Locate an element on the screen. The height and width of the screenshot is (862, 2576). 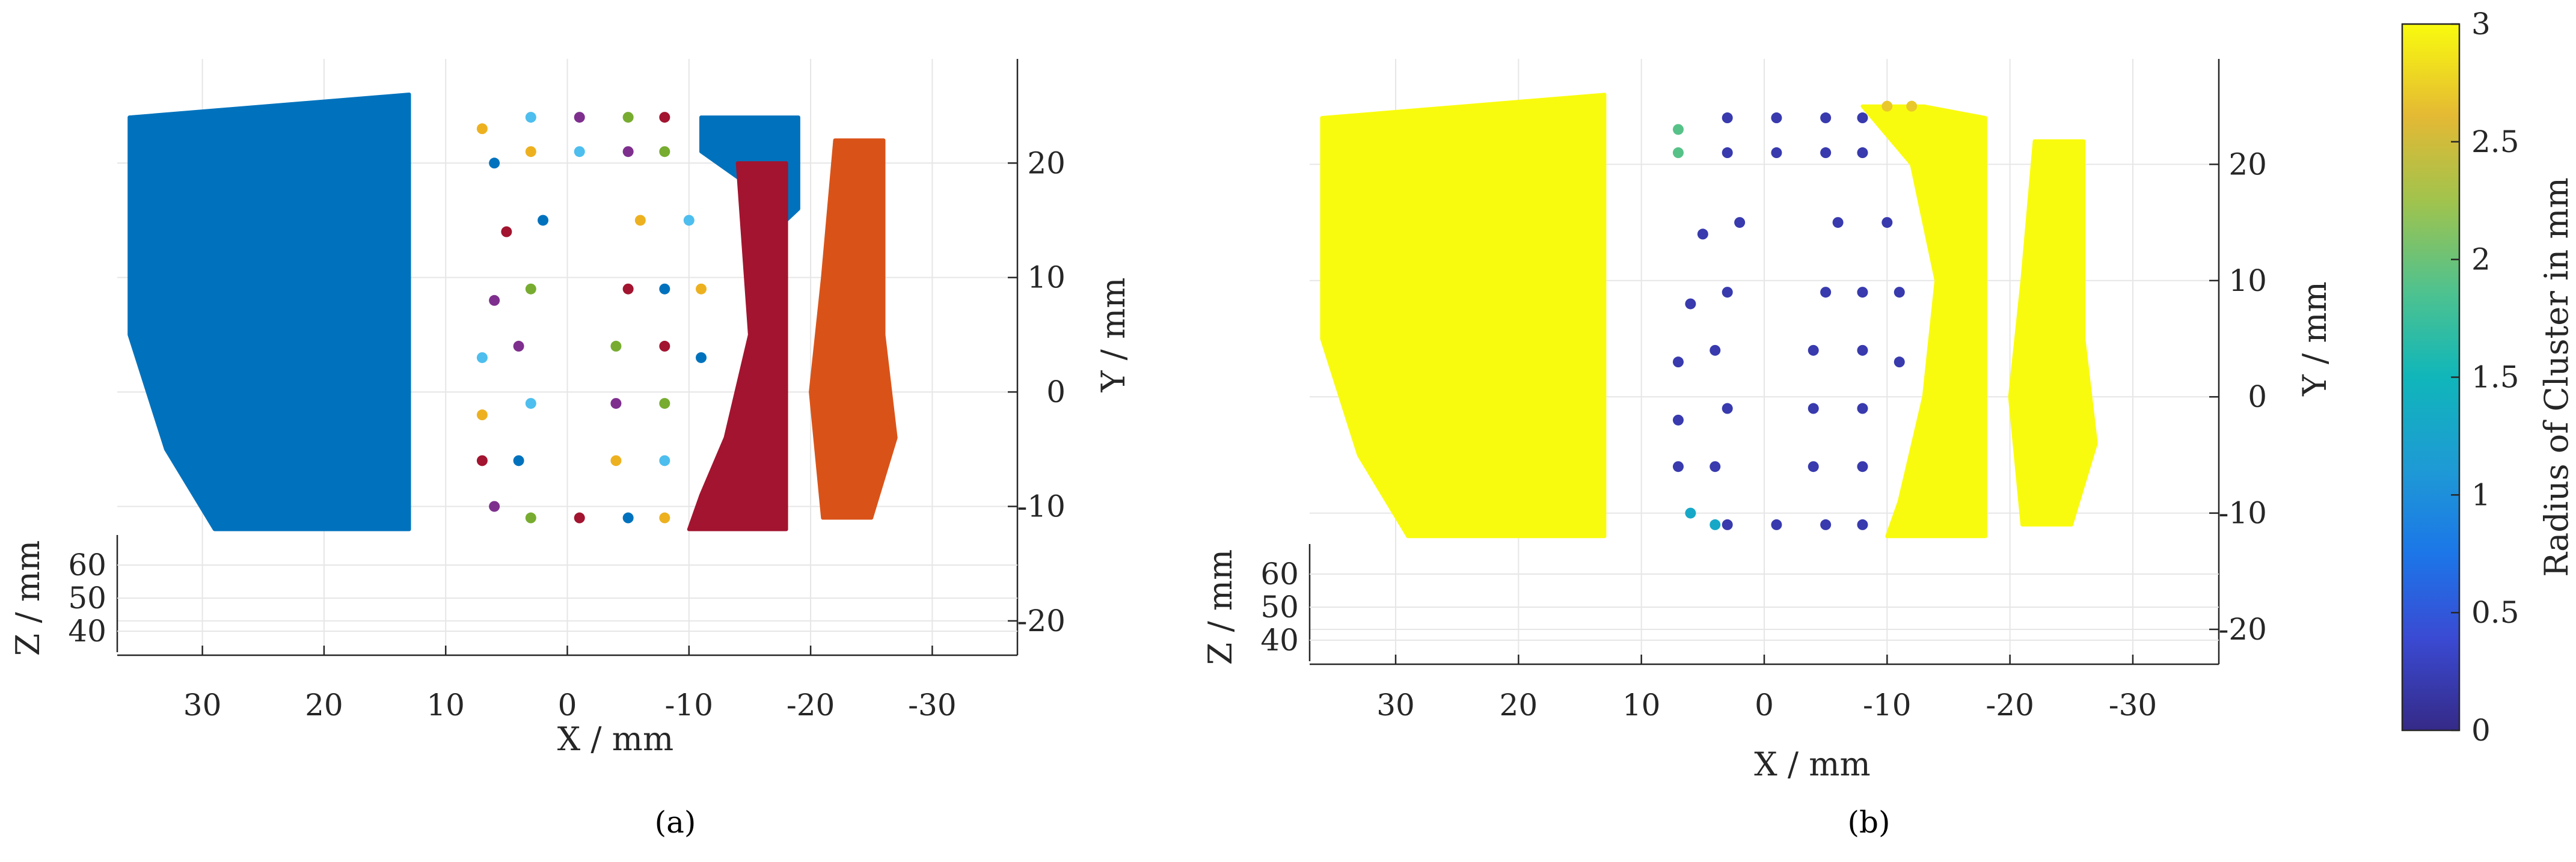
x-axis-title: X / mm is located at coordinates (1812, 764).